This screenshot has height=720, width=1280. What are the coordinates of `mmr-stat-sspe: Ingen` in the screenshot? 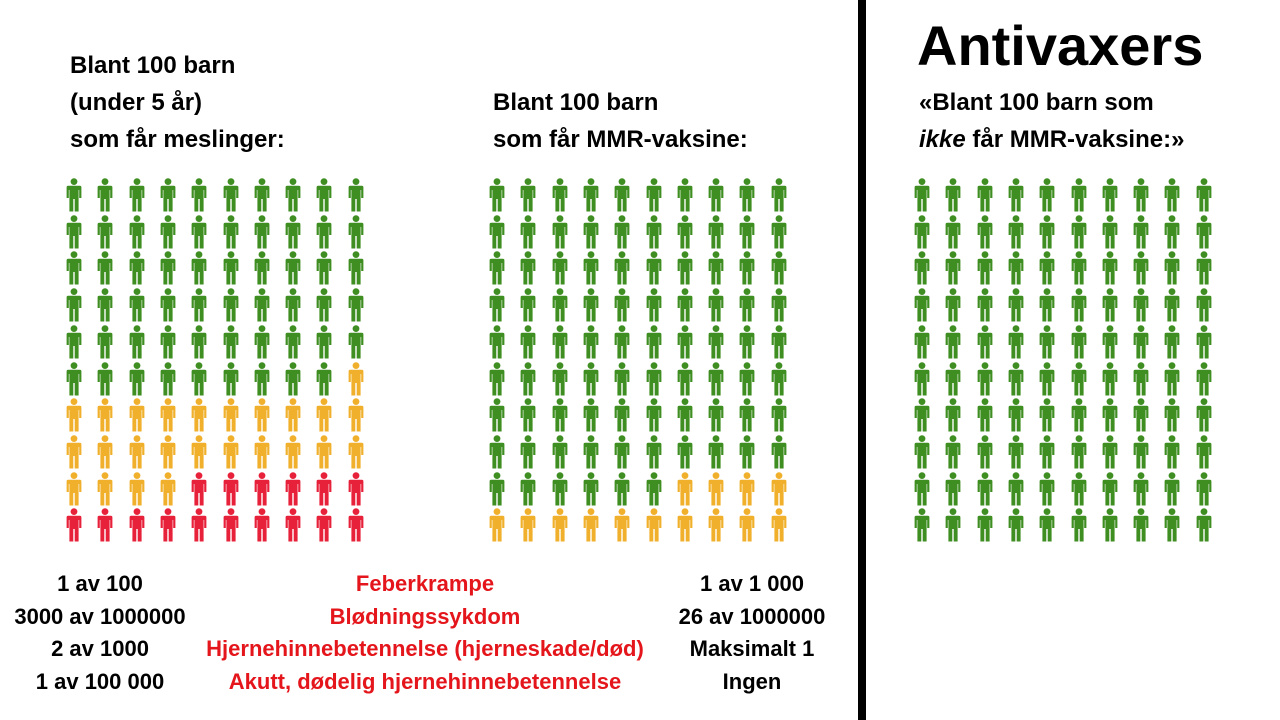 It's located at (752, 681).